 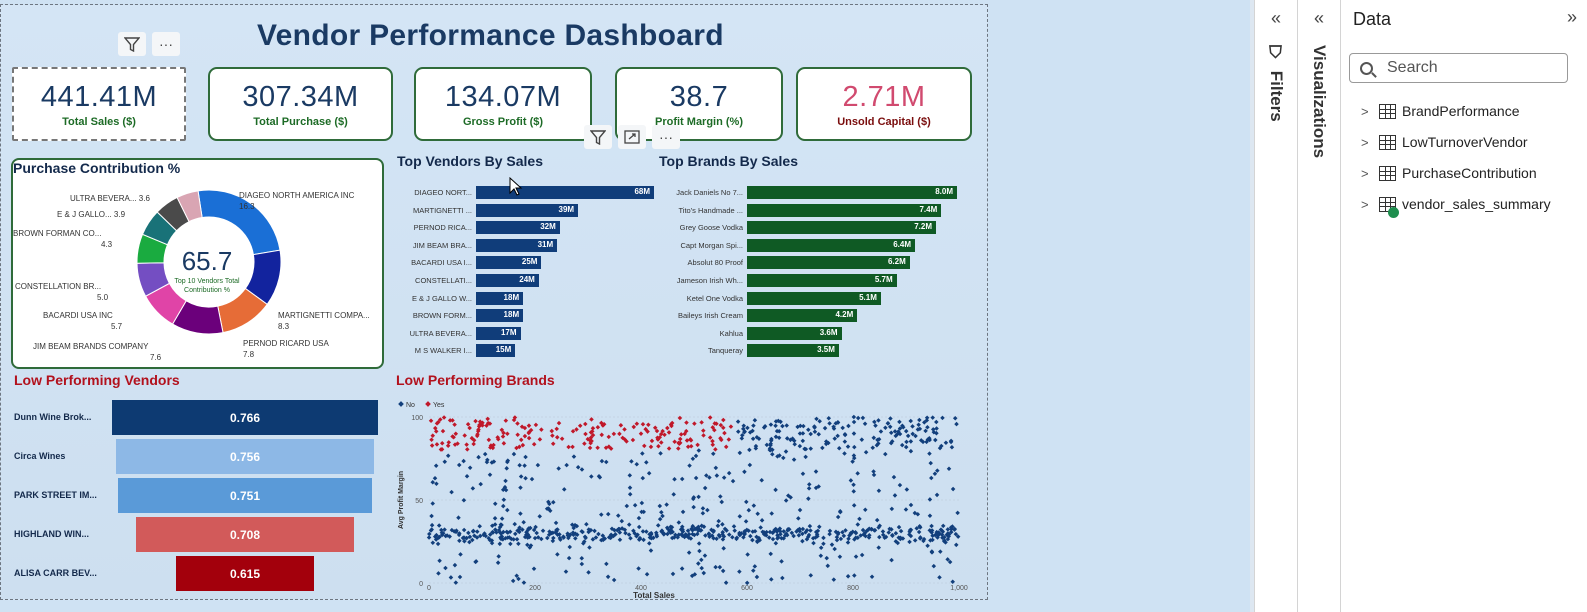 I want to click on vendor-bar: 18M, so click(x=500, y=298).